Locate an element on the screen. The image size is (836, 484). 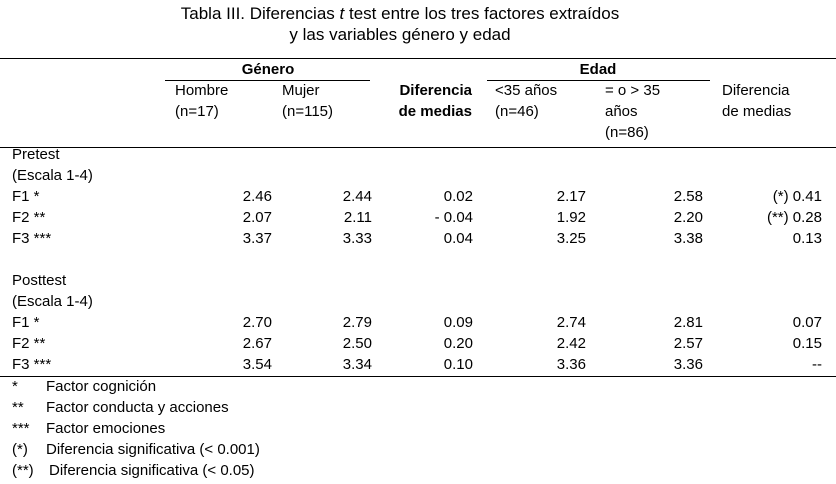
footnote-marker: ** is located at coordinates (18, 407).